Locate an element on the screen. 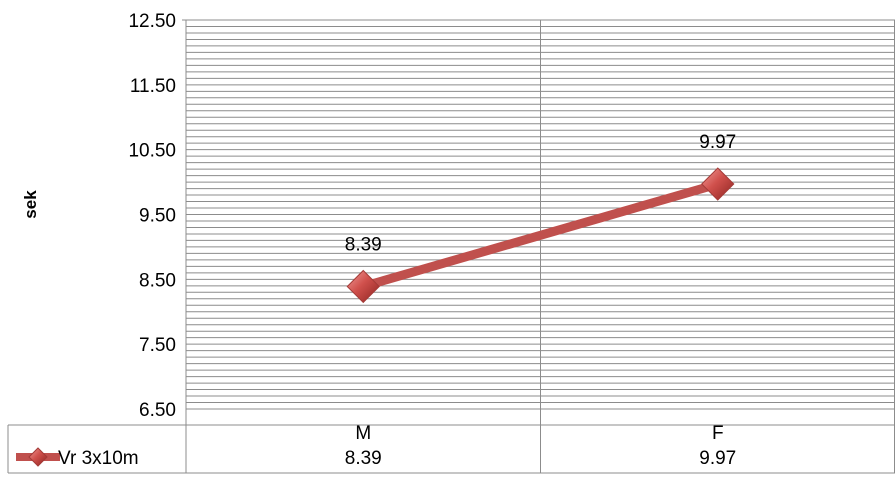  y-tick-label: 9.50 is located at coordinates (157, 216).